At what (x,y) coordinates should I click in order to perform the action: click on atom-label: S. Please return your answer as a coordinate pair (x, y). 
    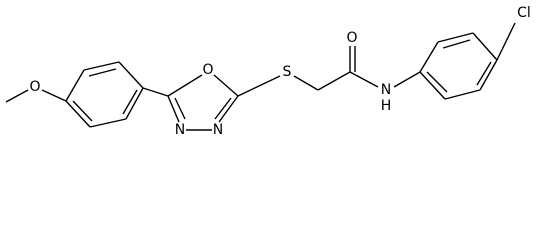
    Looking at the image, I should click on (287, 72).